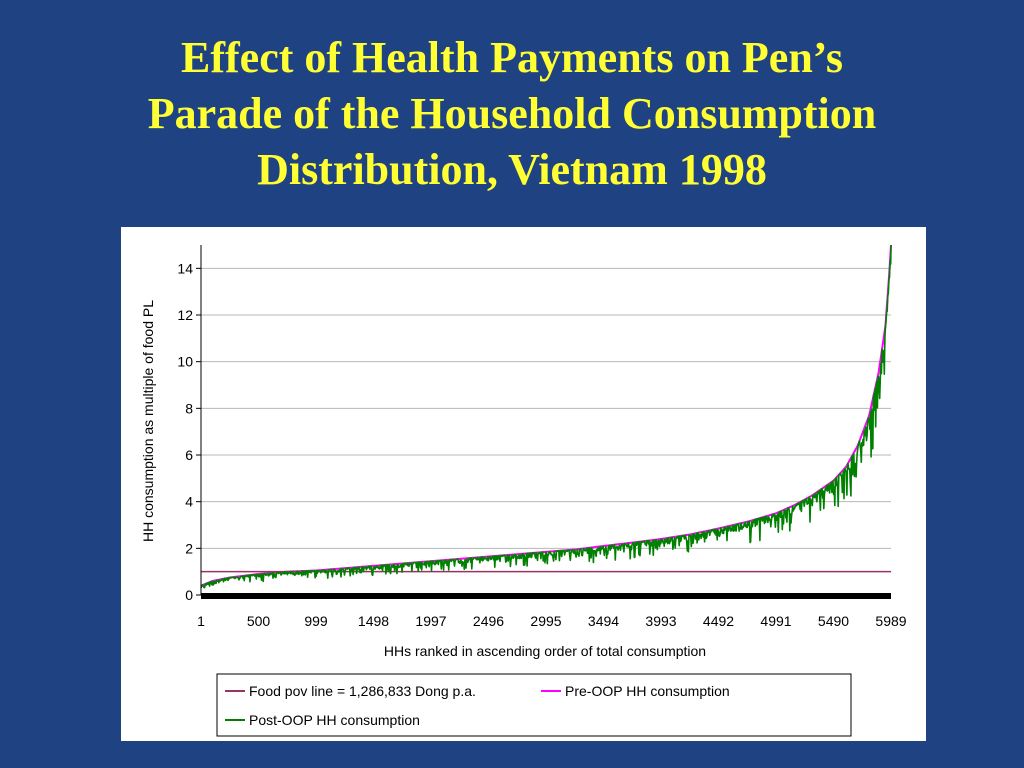 This screenshot has height=768, width=1024. What do you see at coordinates (647, 691) in the screenshot?
I see `legend-label-pre-oop: Pre-OOP HH consumption` at bounding box center [647, 691].